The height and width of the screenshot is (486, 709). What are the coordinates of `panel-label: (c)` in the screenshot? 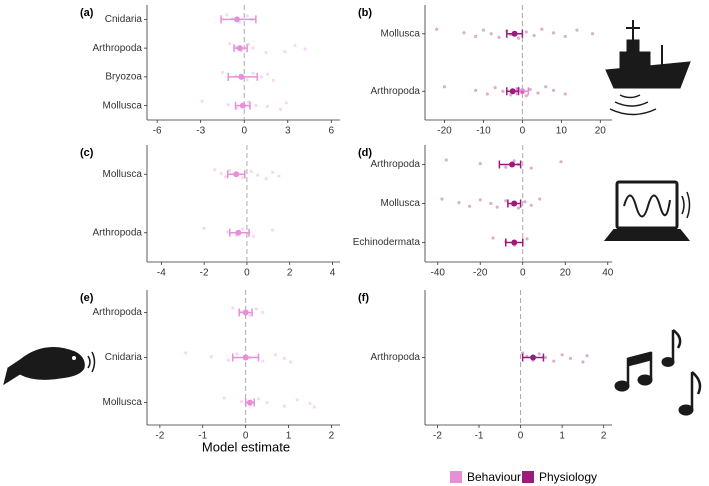 It's located at (87, 153).